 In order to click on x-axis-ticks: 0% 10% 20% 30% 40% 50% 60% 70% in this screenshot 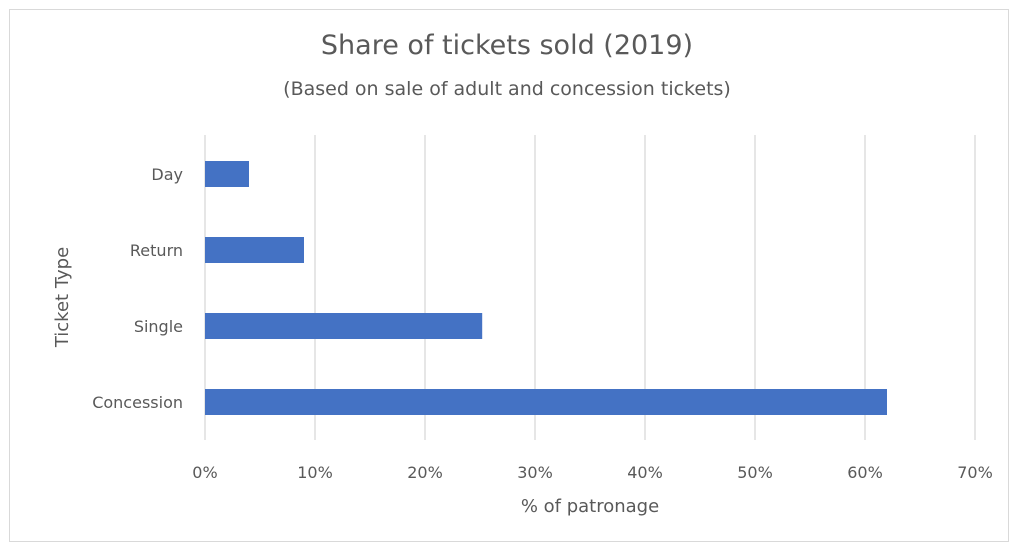, I will do `click(592, 472)`.